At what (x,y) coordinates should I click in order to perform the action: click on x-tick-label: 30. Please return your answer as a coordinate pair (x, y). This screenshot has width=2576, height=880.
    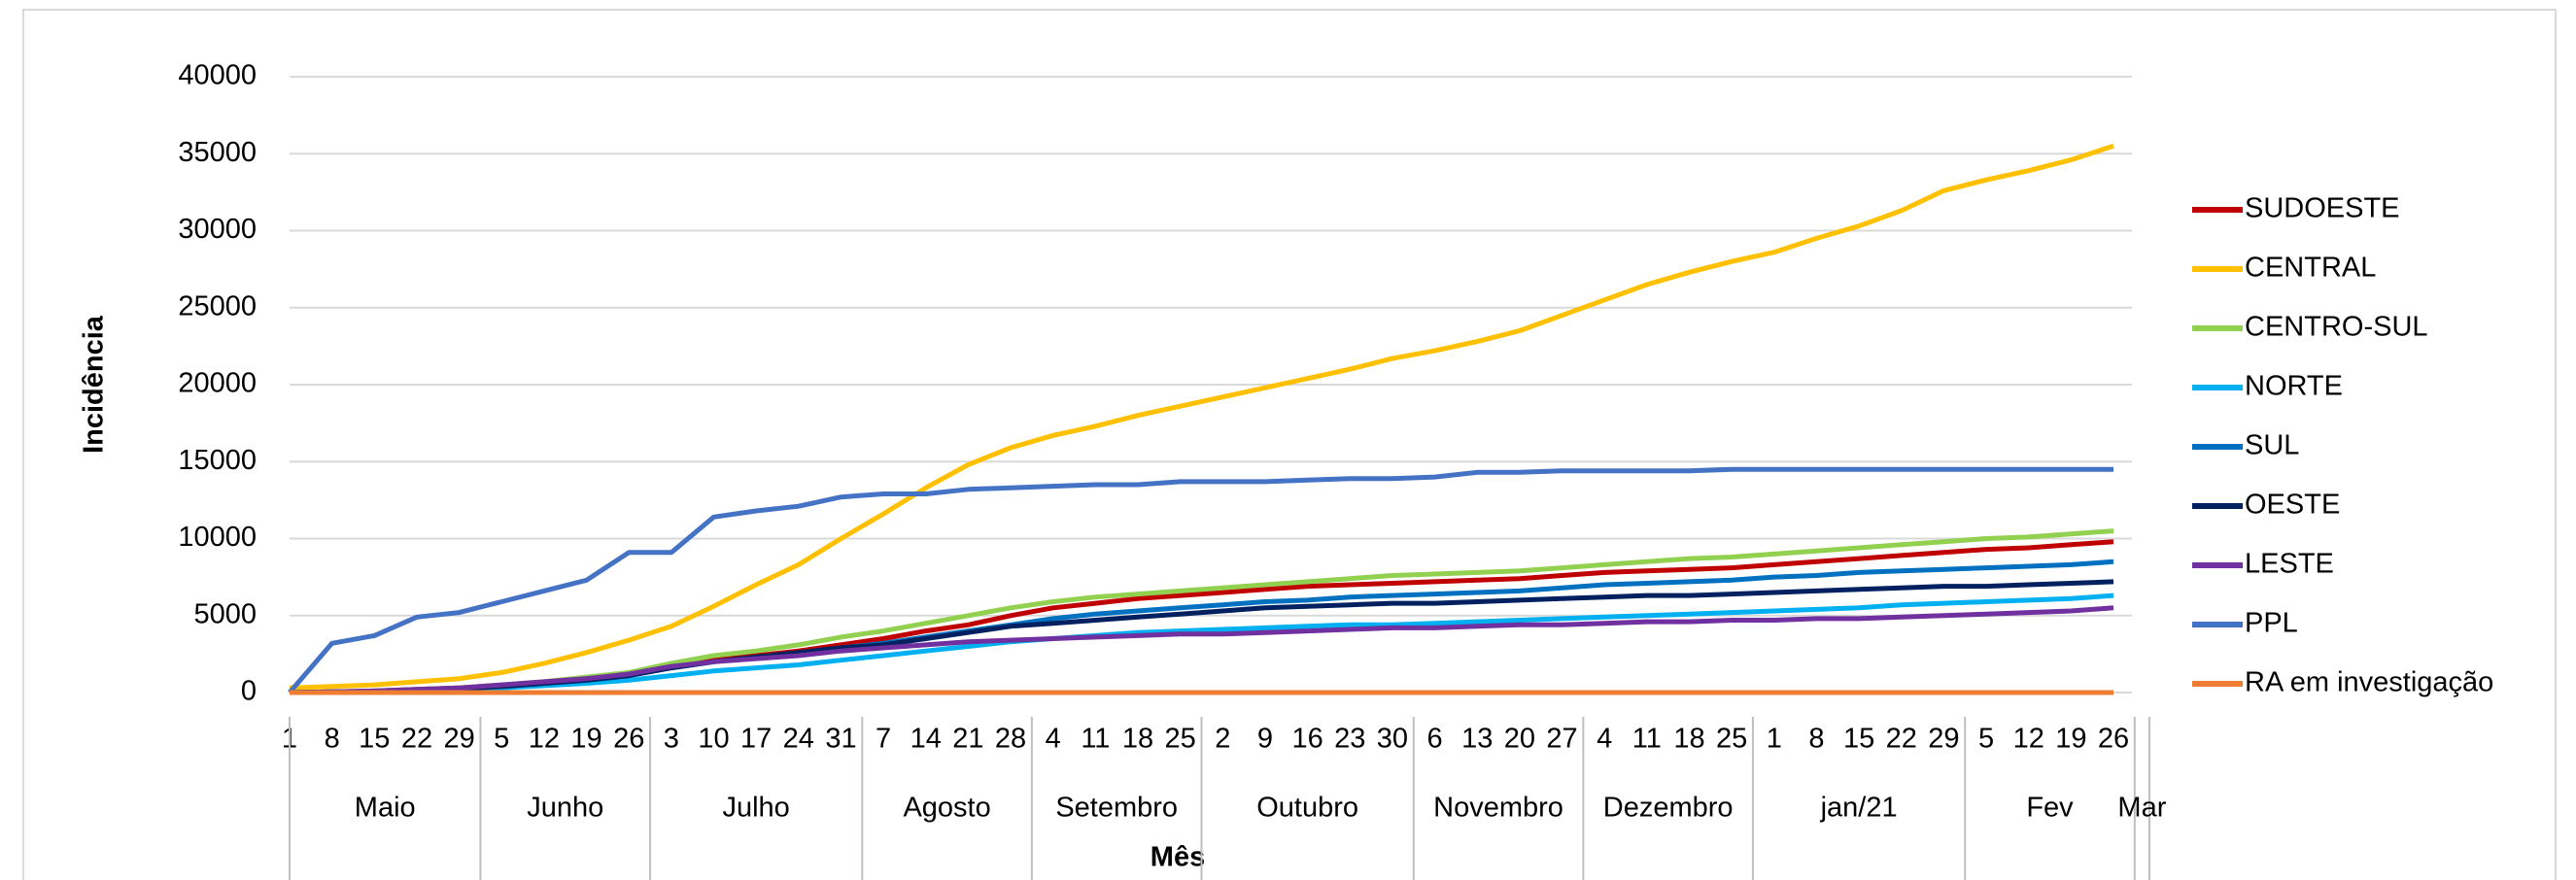
    Looking at the image, I should click on (1392, 739).